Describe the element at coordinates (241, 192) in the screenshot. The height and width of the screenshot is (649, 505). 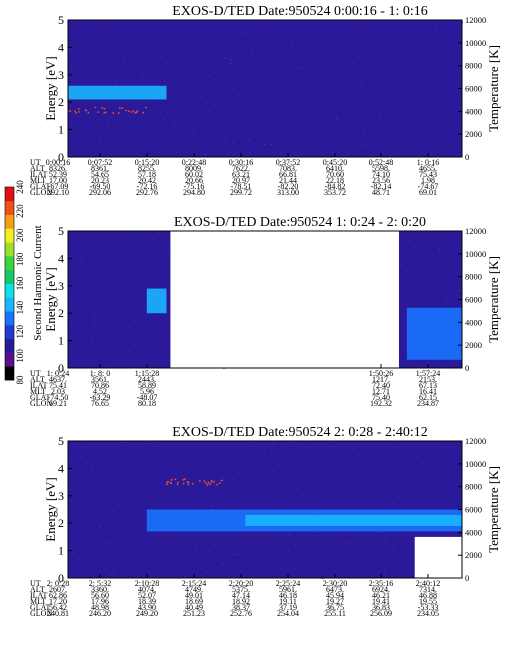
I see `table-cell: 299.72` at that location.